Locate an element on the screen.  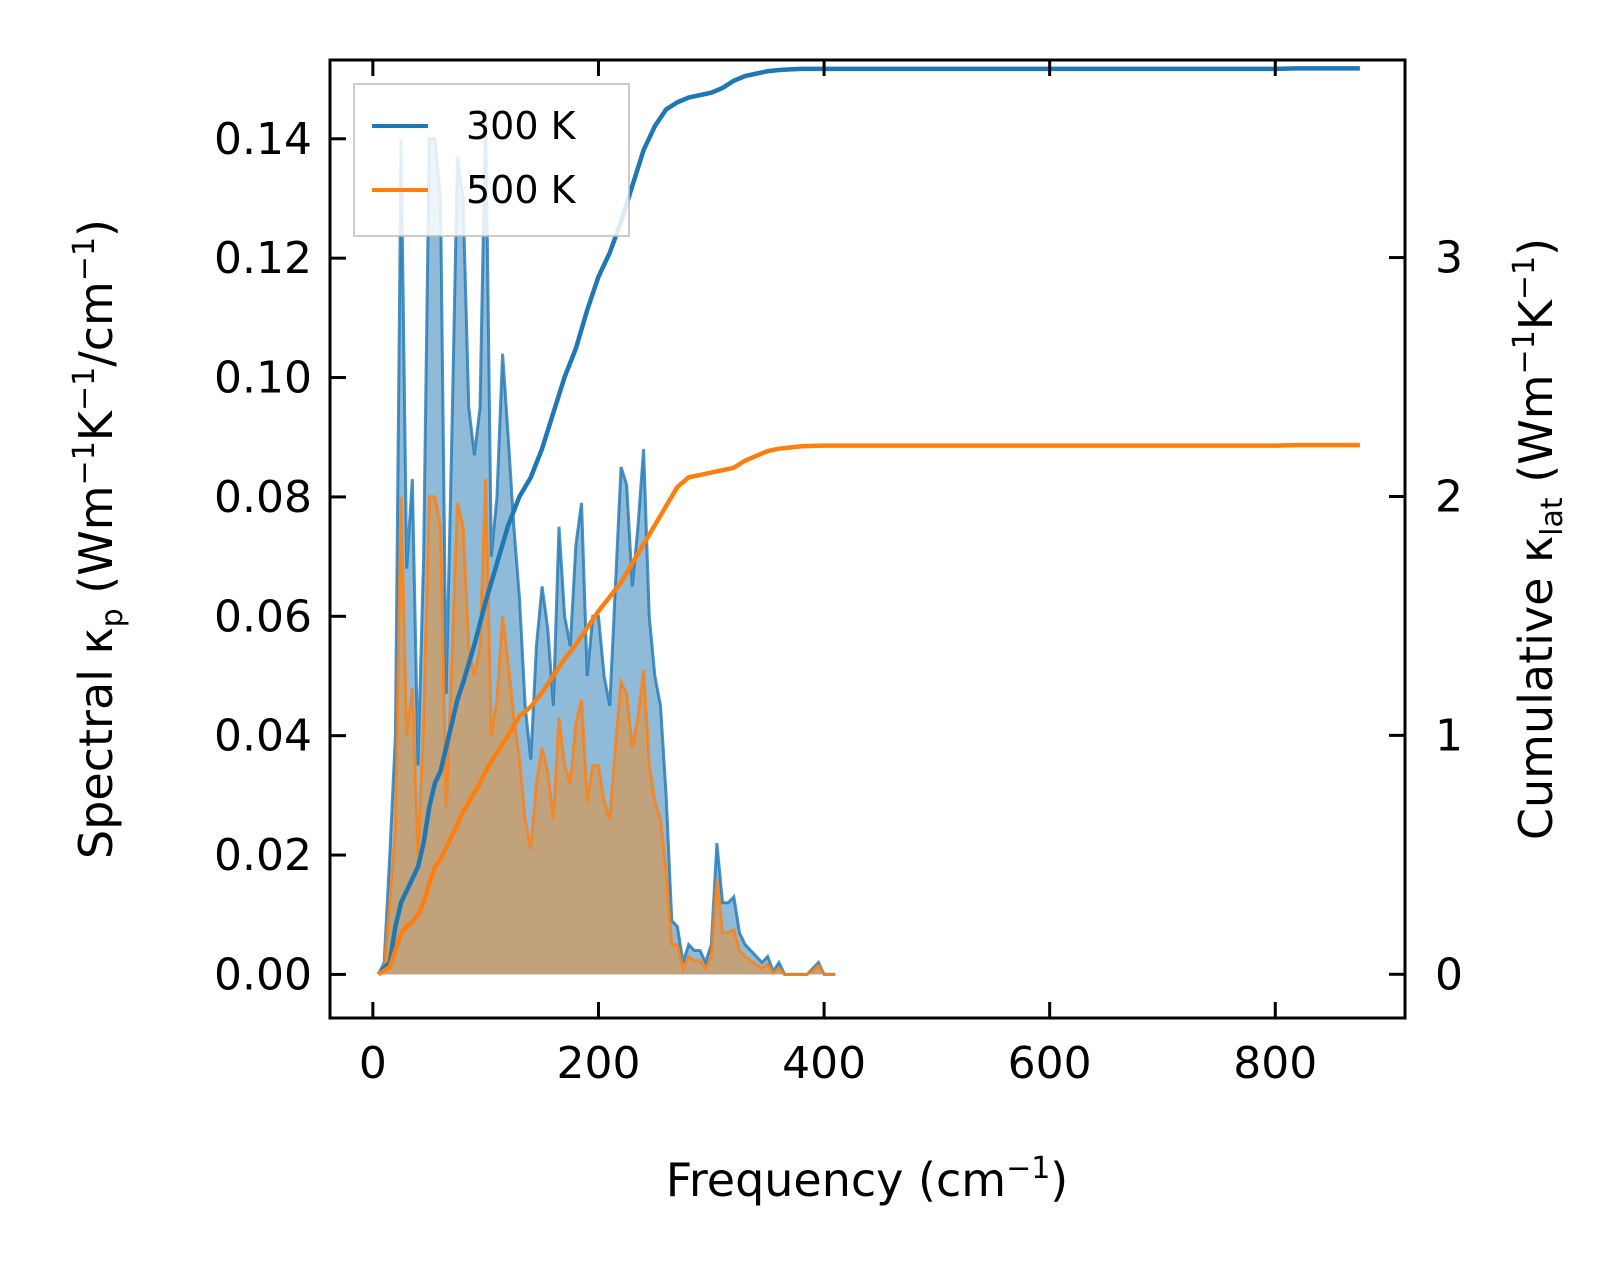
y-left-tick-label: 0.04 is located at coordinates (263, 736).